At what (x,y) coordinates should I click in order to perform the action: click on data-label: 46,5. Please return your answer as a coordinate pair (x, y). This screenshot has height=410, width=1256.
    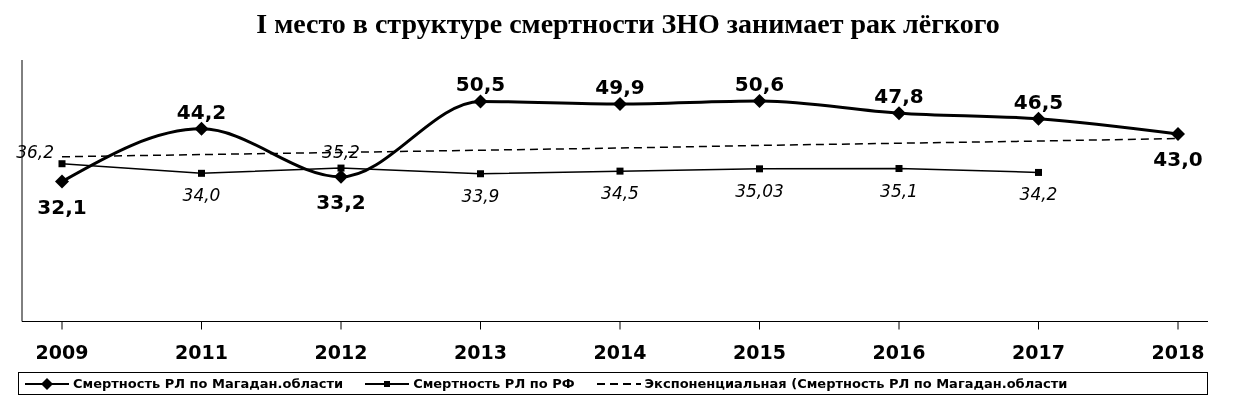
    Looking at the image, I should click on (1038, 101).